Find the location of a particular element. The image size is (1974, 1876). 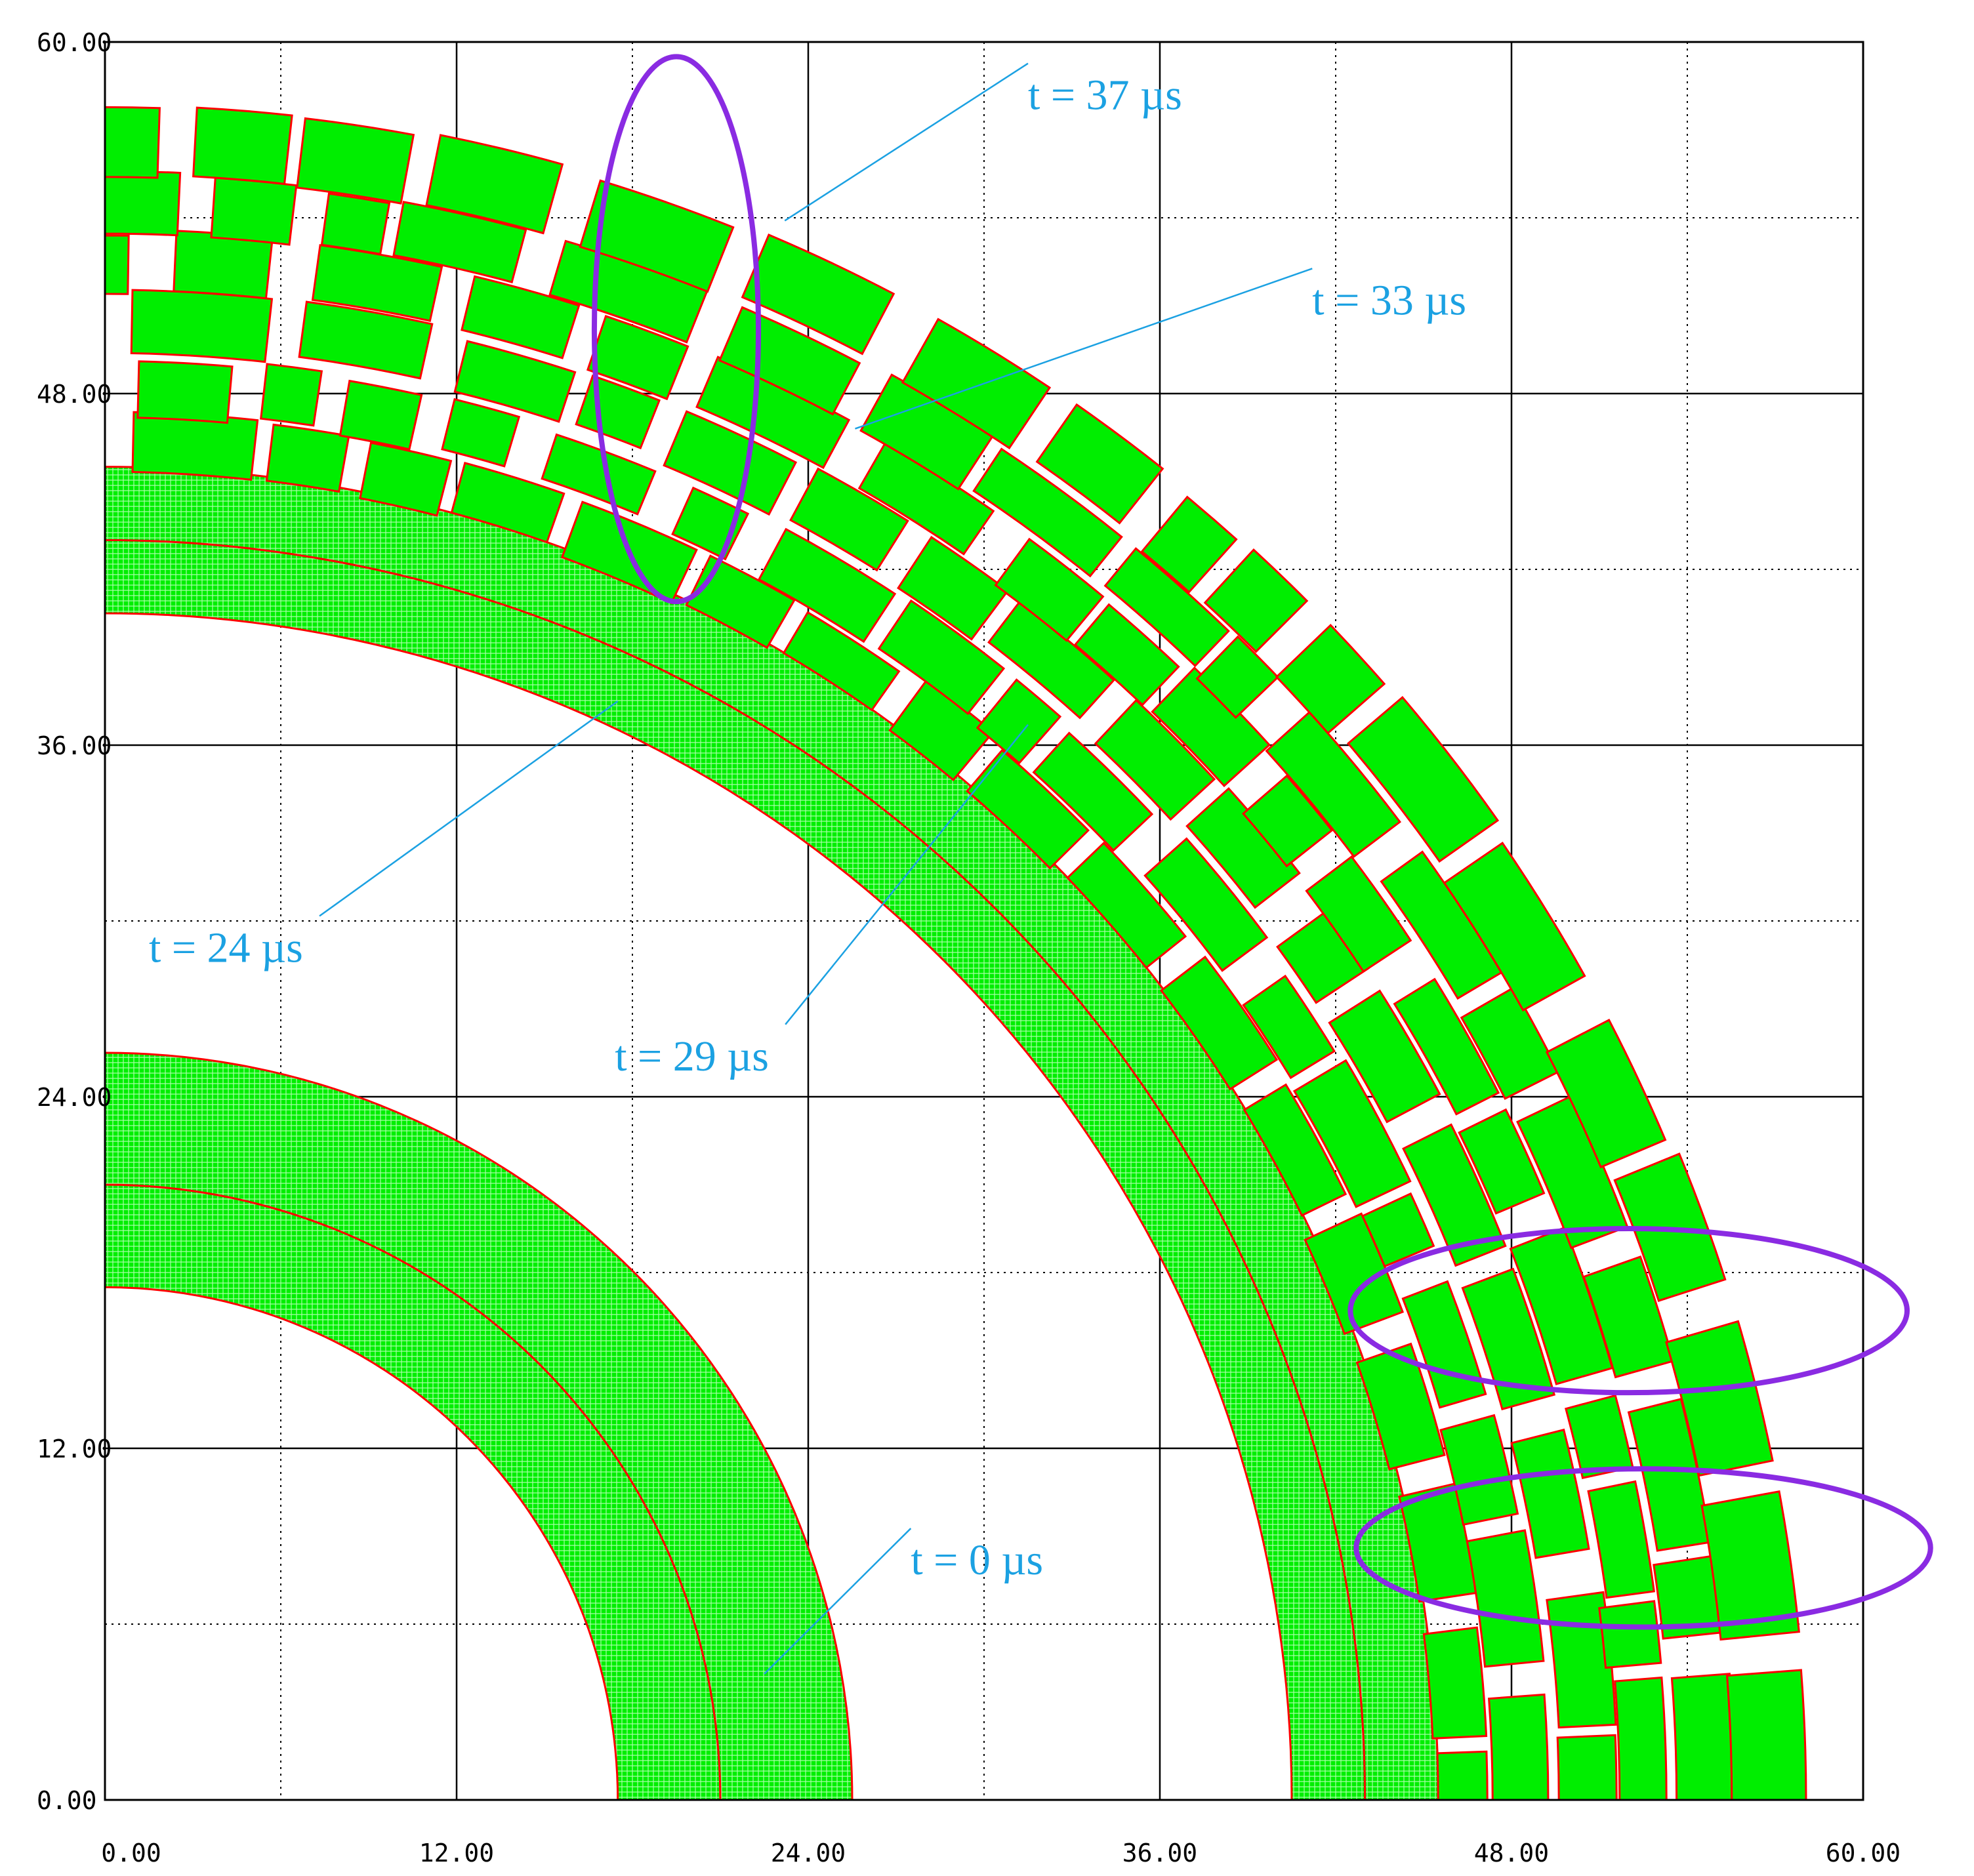

x-tick-label: 0.00 is located at coordinates (131, 1853).